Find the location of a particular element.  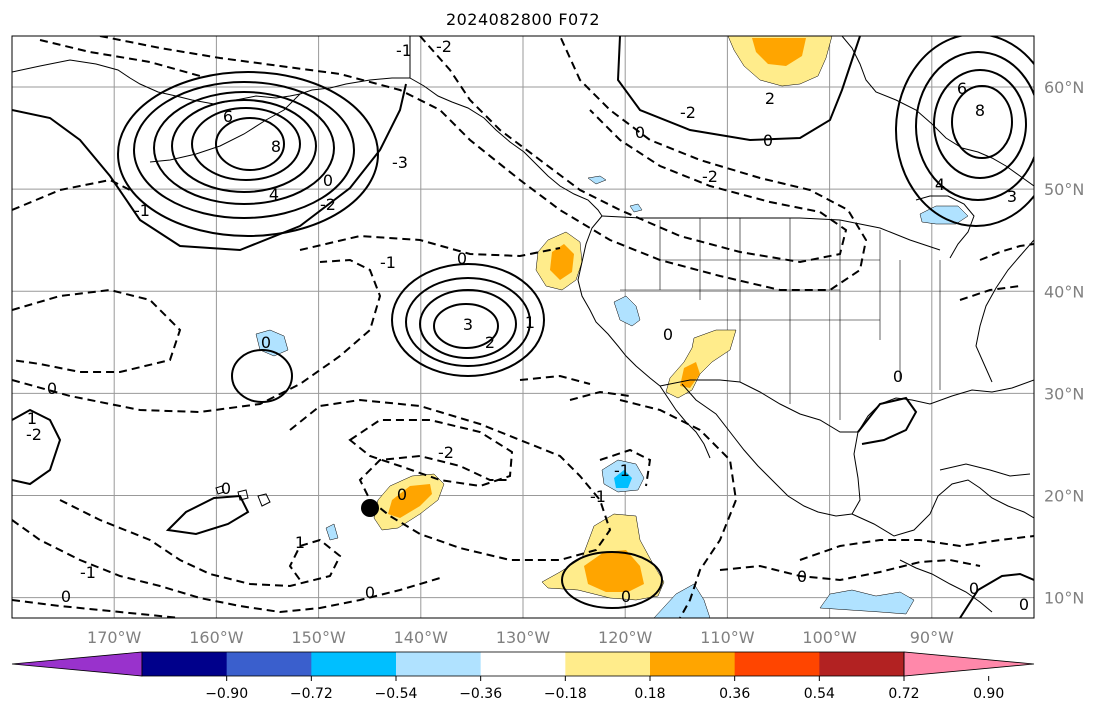

lon-tick-label: 130°W is located at coordinates (523, 637).